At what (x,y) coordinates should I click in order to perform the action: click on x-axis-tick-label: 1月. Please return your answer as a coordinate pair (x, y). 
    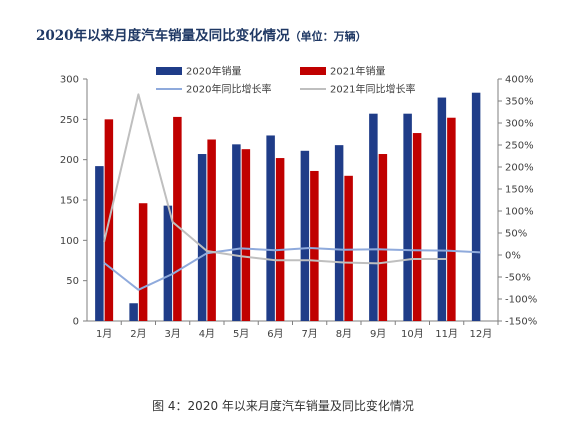
    Looking at the image, I should click on (104, 334).